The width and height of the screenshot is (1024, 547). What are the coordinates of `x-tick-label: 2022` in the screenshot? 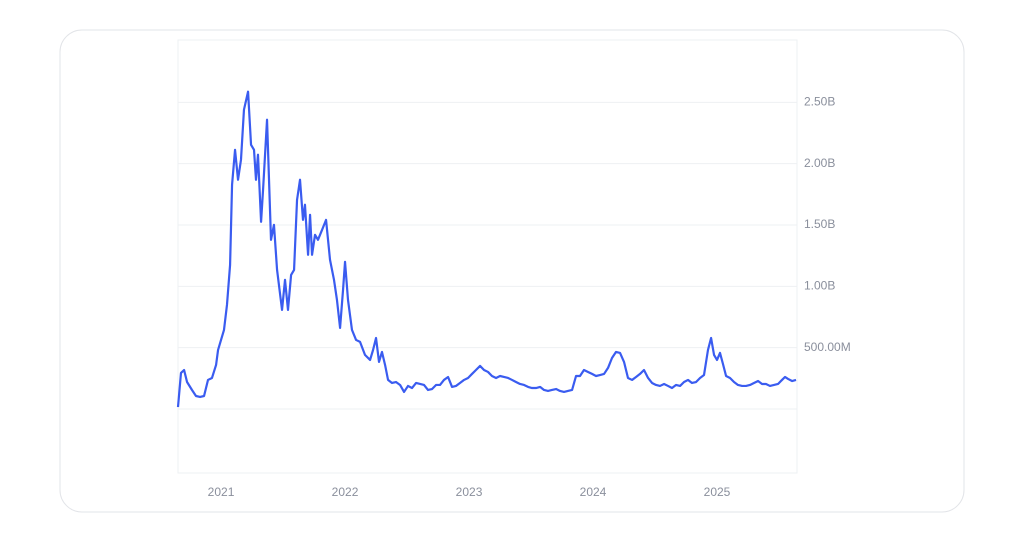 It's located at (345, 492).